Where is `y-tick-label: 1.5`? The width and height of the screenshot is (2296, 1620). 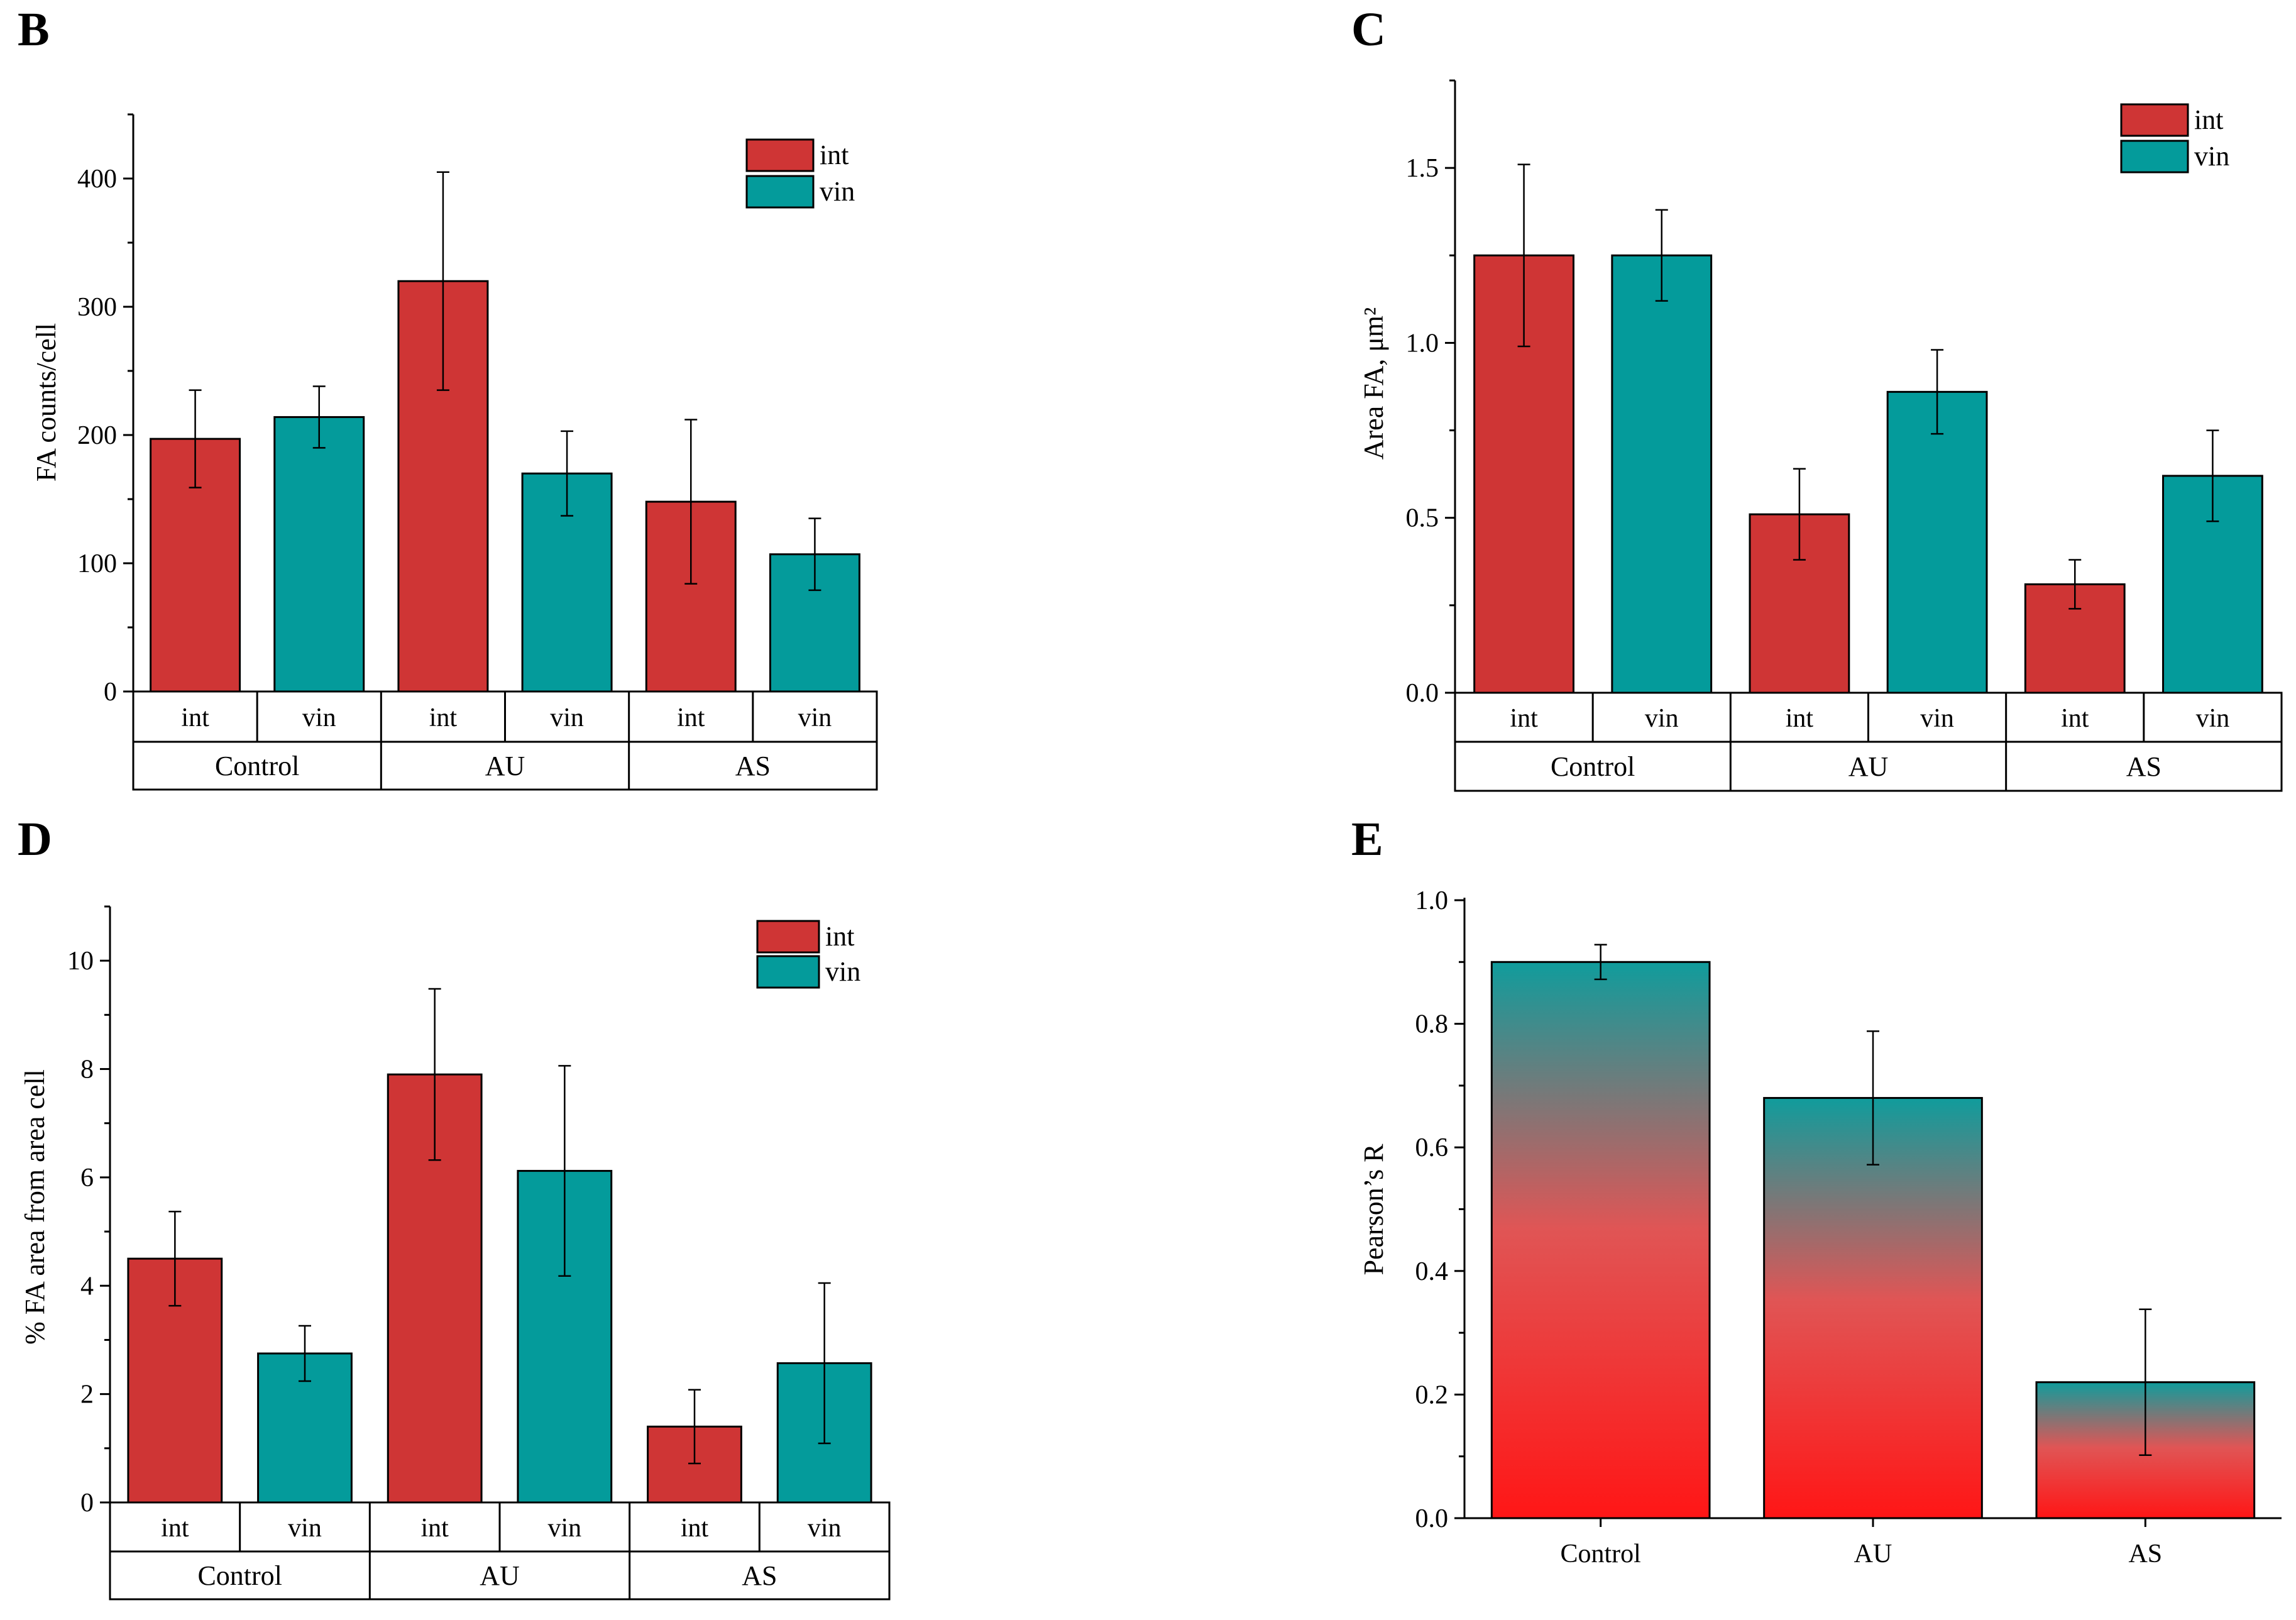 y-tick-label: 1.5 is located at coordinates (1422, 168).